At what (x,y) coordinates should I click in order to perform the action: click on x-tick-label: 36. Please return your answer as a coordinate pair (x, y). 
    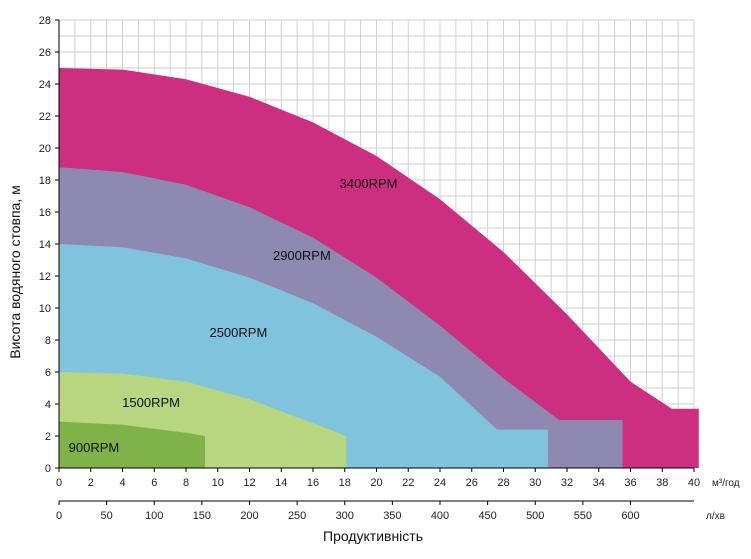
    Looking at the image, I should click on (630, 483).